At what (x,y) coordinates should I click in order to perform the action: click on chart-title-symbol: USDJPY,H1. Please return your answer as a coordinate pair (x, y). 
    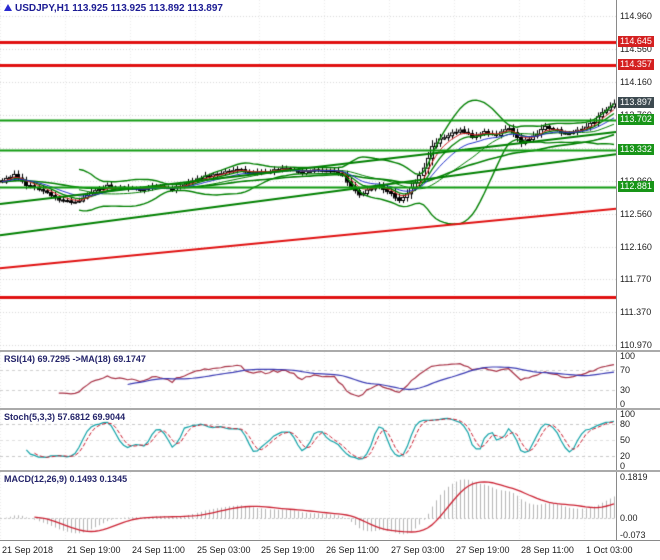
    Looking at the image, I should click on (42, 8).